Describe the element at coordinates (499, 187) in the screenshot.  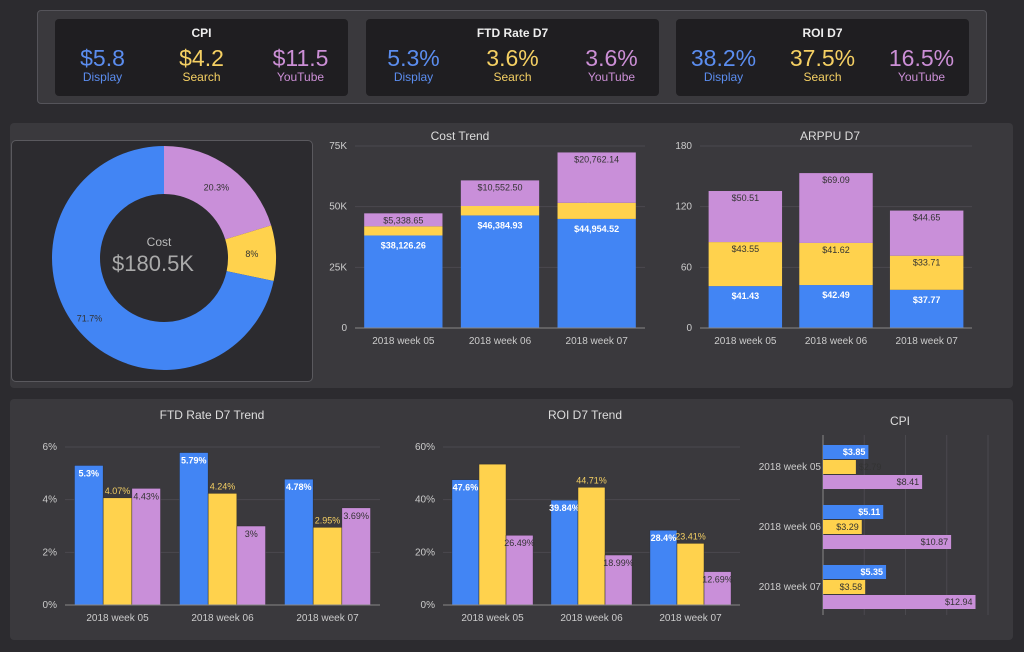
I see `bar-data-label: $10,552.50` at that location.